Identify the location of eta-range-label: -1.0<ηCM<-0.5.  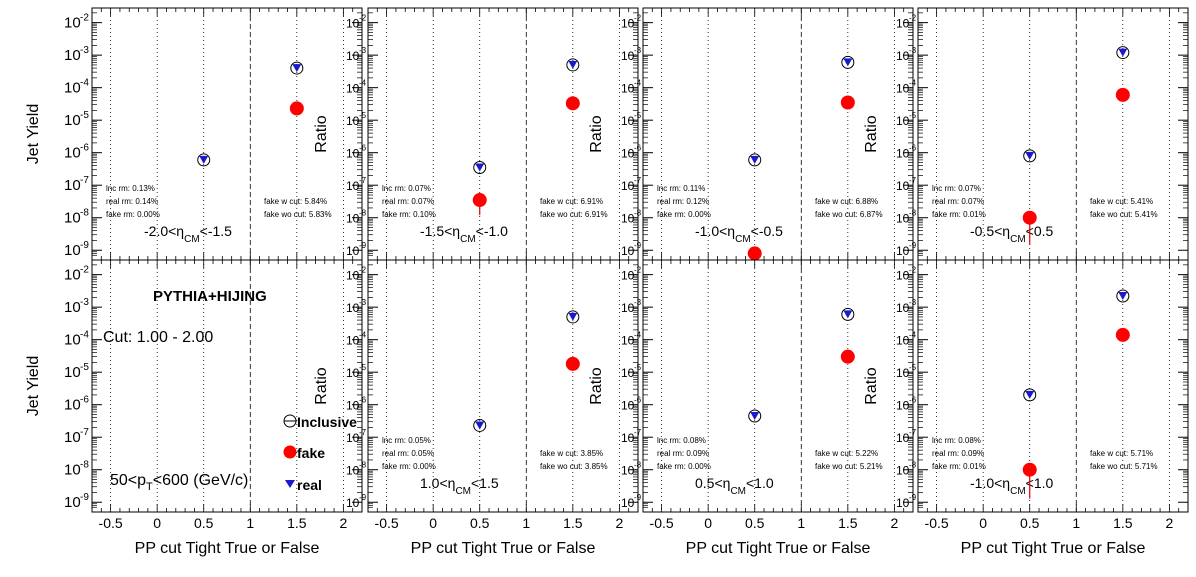
(739, 234).